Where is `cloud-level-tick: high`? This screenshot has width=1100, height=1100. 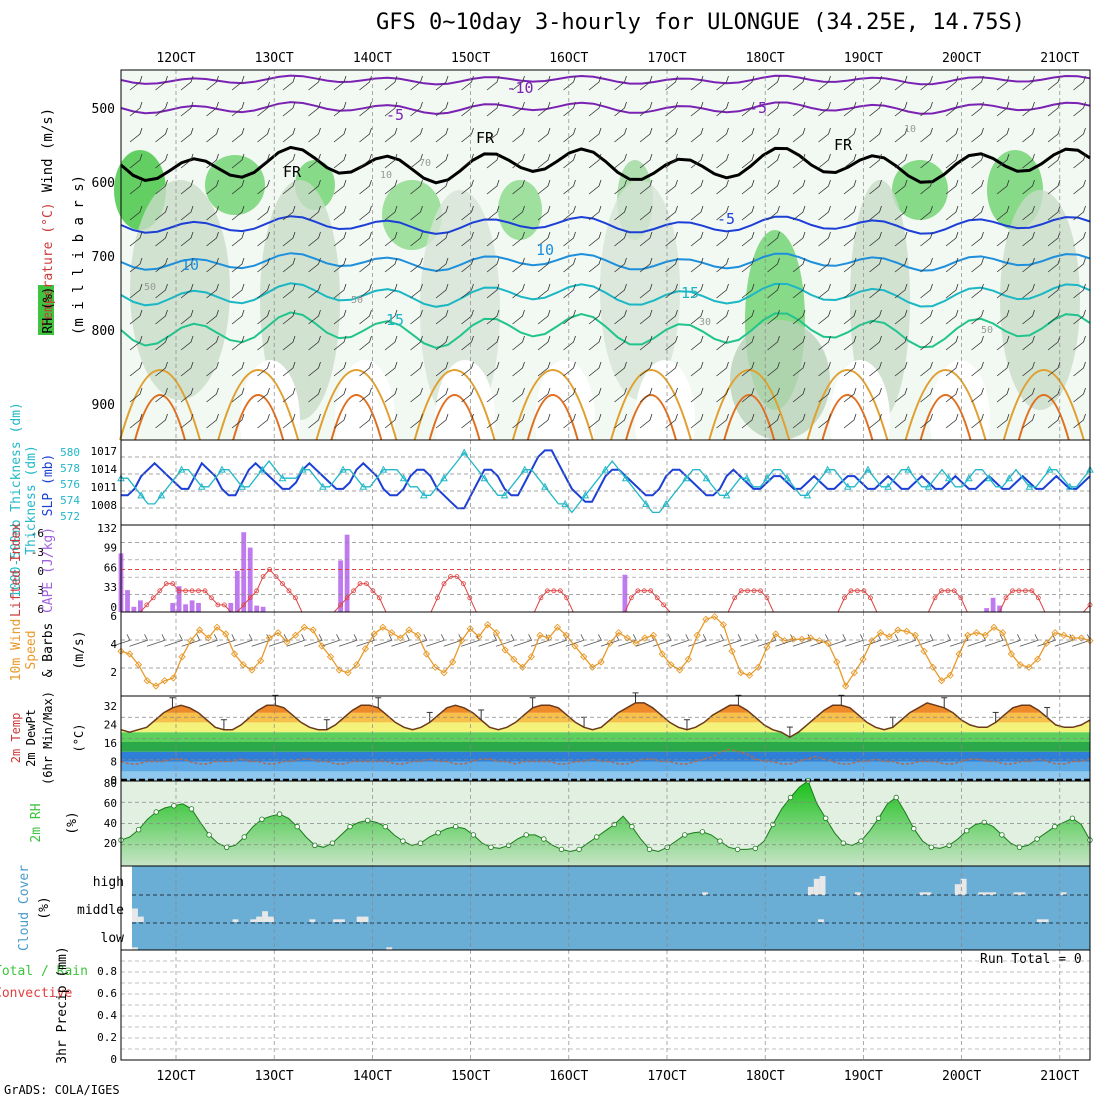
cloud-level-tick: high is located at coordinates (108, 882).